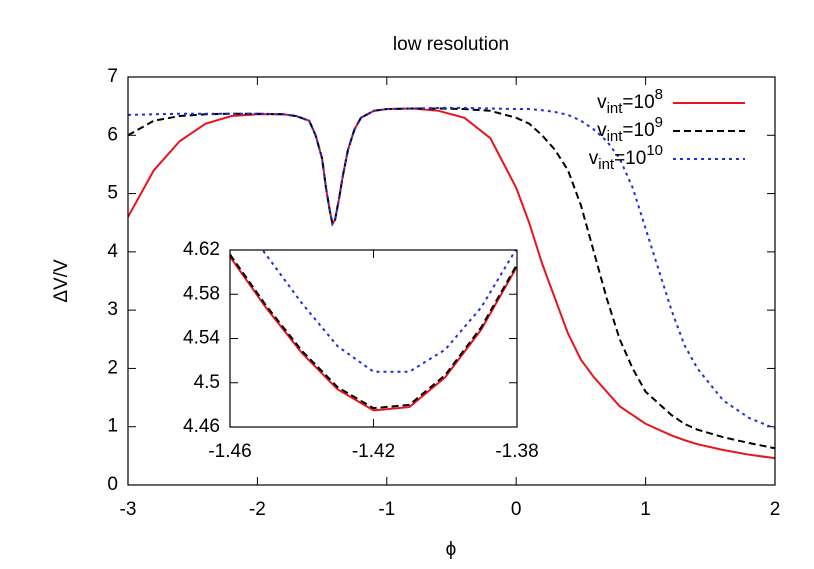 The image size is (814, 569). What do you see at coordinates (112, 193) in the screenshot?
I see `y-tick-label: 5` at bounding box center [112, 193].